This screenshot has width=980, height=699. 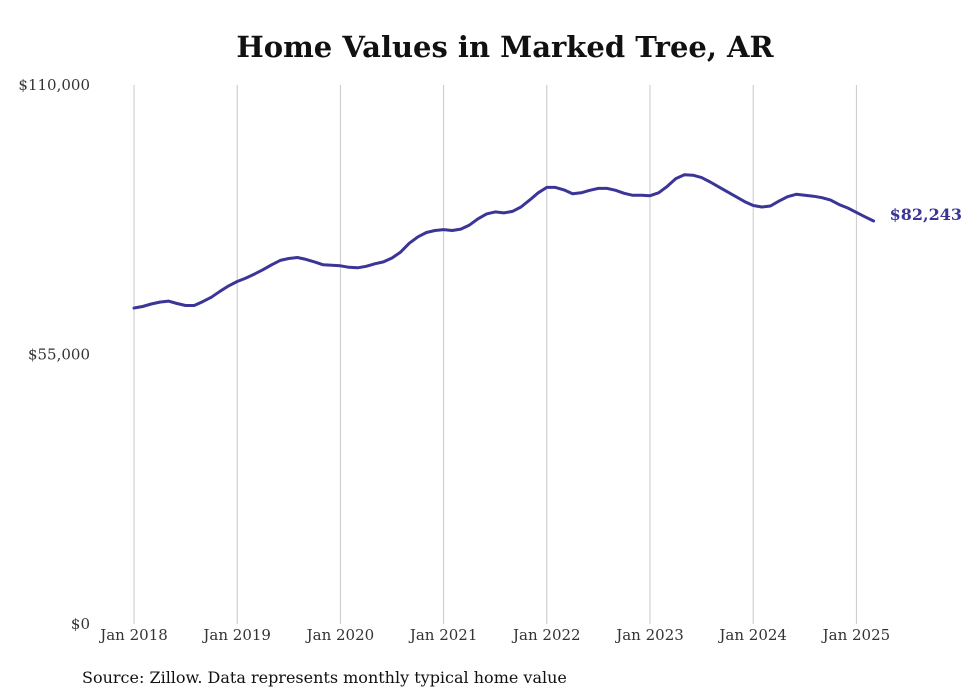 I want to click on y-tick-label: $110,000, so click(x=54, y=85).